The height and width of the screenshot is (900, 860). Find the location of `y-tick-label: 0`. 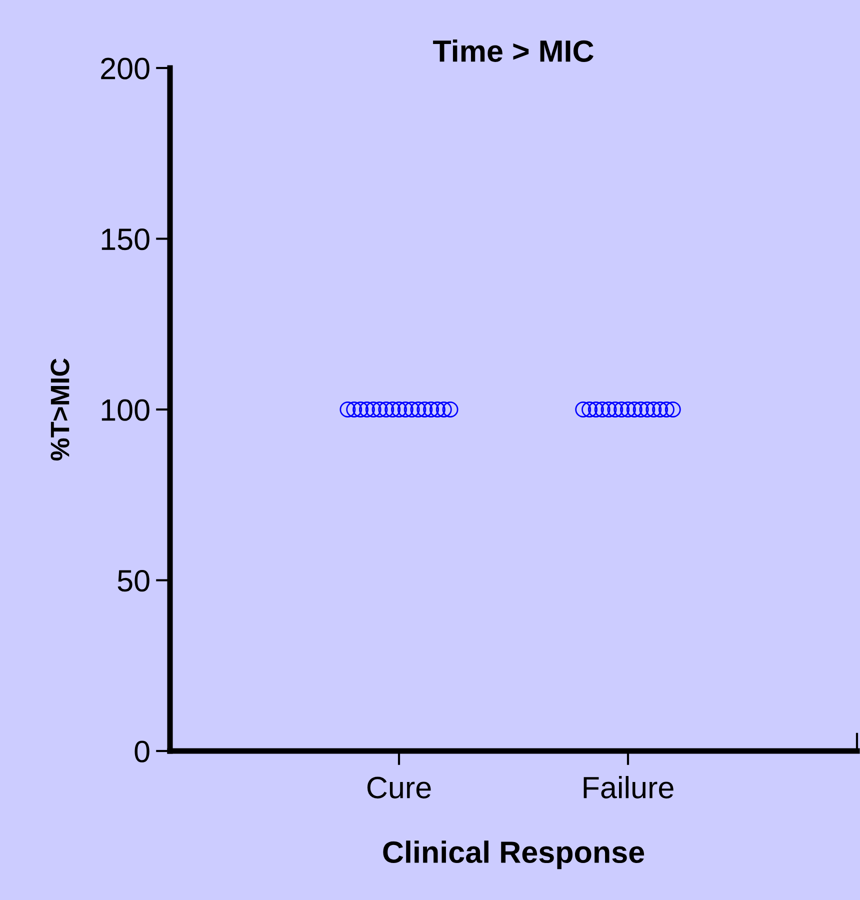

y-tick-label: 0 is located at coordinates (142, 751).